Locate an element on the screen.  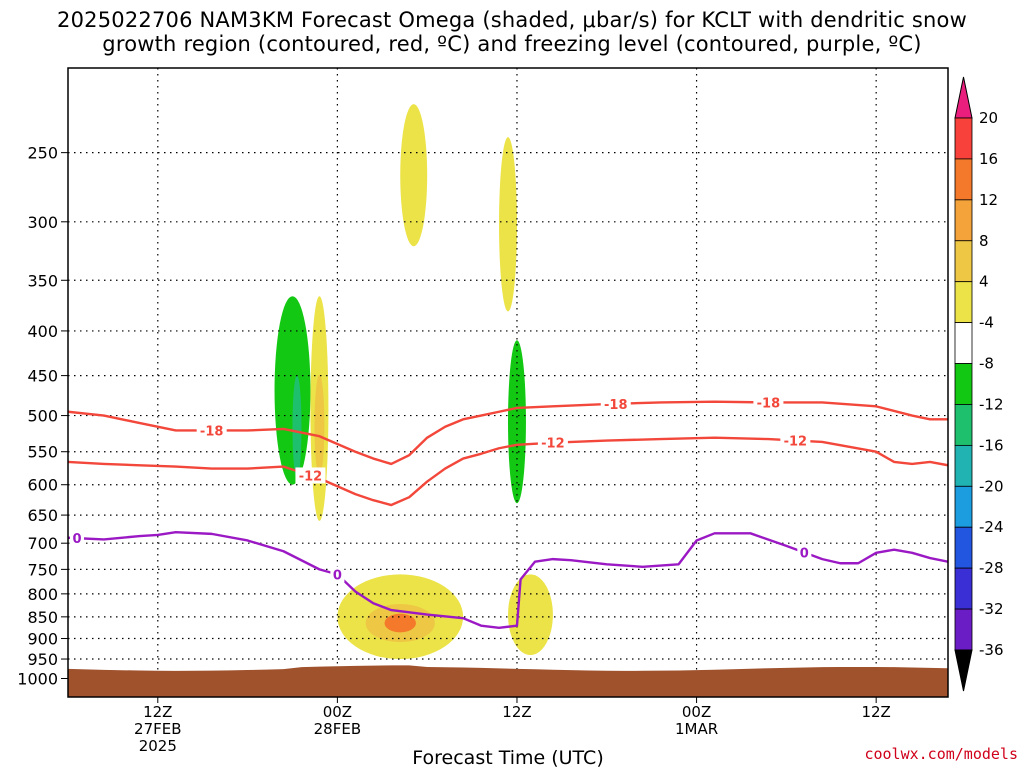
y-tick-label: 600 is located at coordinates (42, 485).